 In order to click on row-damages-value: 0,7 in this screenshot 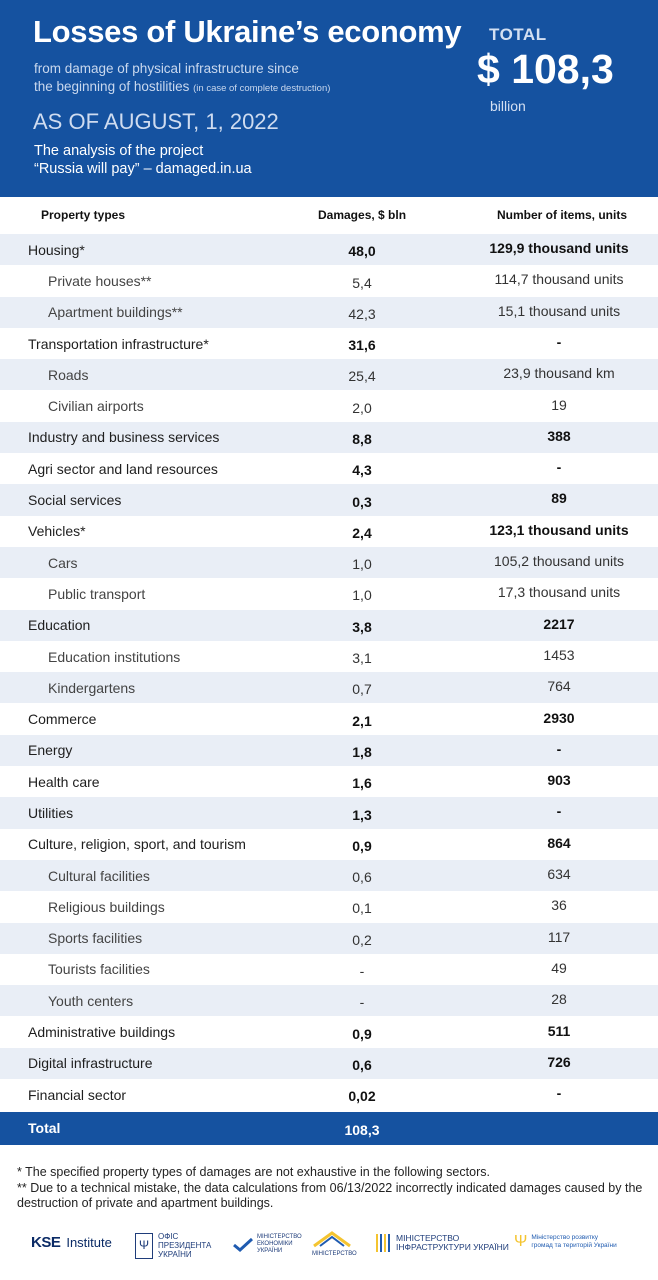, I will do `click(362, 689)`.